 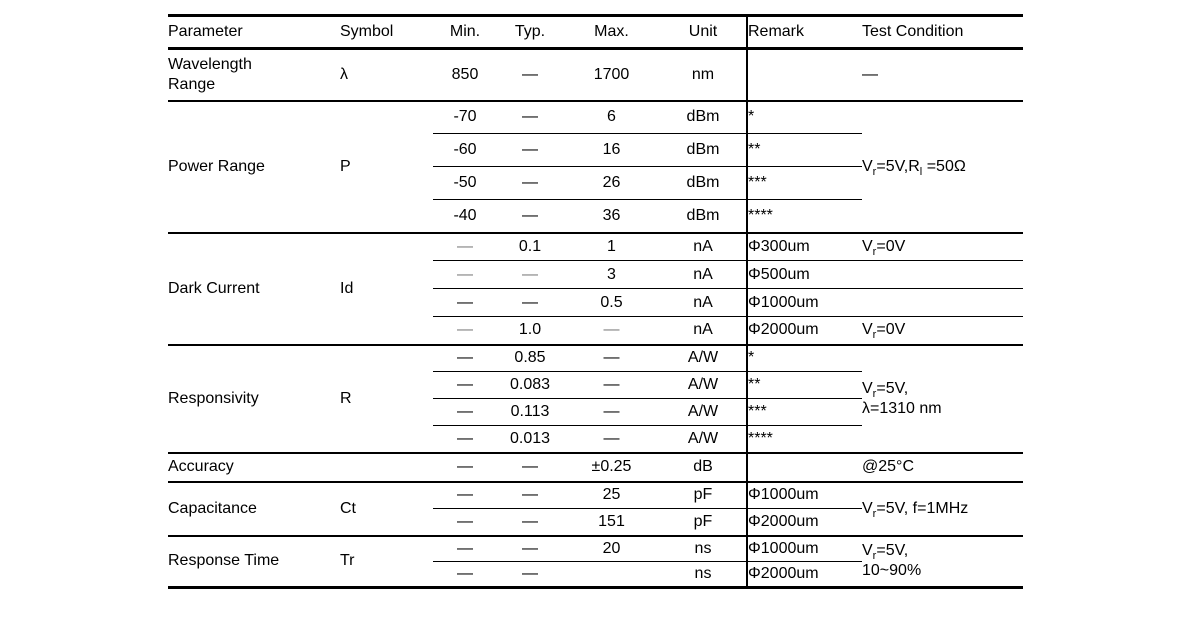 I want to click on table-row: —0.013— A/W ****, so click(x=595, y=439).